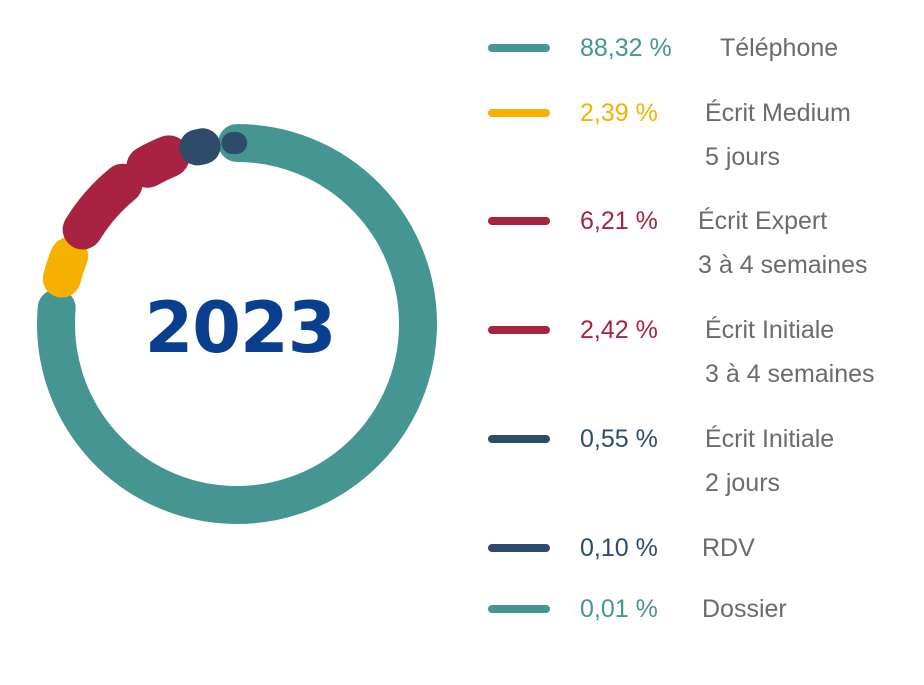 The image size is (924, 685). I want to click on legend-label: Écrit Expert, so click(763, 221).